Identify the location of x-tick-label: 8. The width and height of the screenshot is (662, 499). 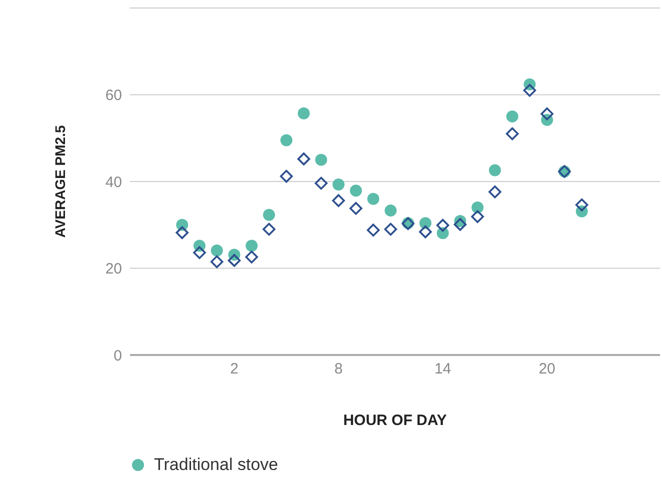
(338, 369).